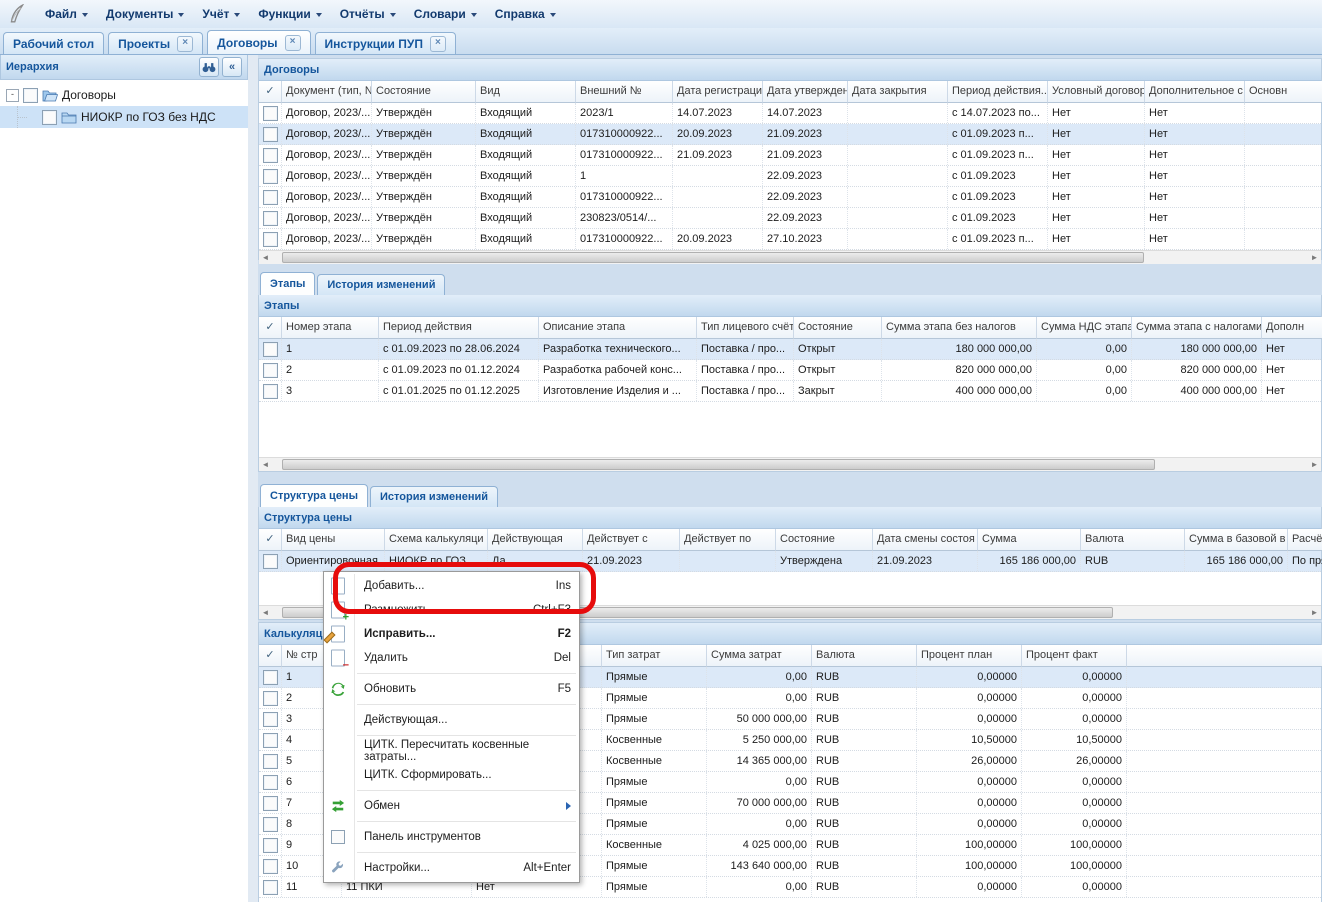  What do you see at coordinates (221, 14) in the screenshot?
I see `menubar-item-2: Учёт` at bounding box center [221, 14].